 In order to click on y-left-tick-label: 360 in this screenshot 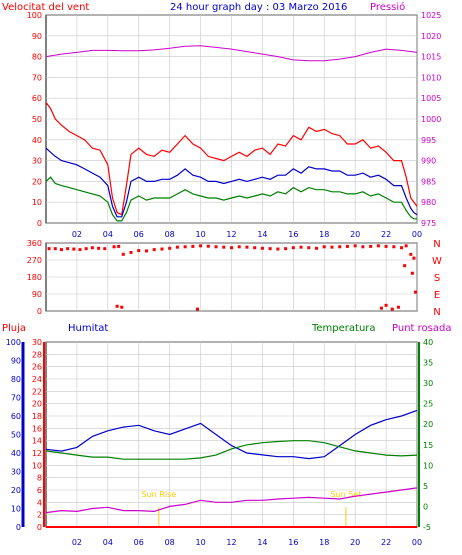, I will do `click(34, 243)`.